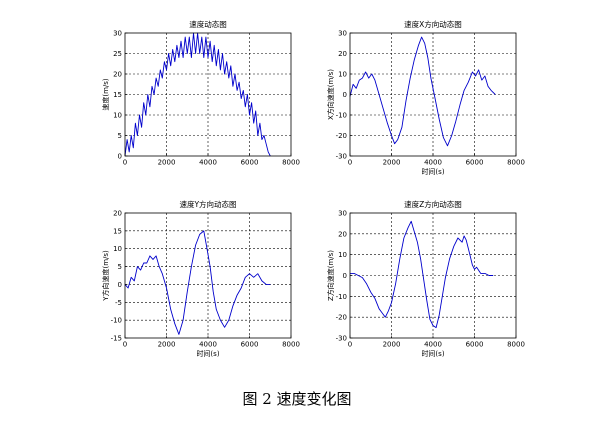 This screenshot has height=426, width=594. I want to click on axes-frame, so click(208, 275).